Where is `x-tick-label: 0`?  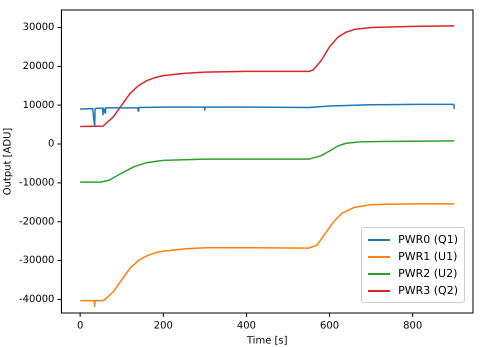 x-tick-label: 0 is located at coordinates (80, 326).